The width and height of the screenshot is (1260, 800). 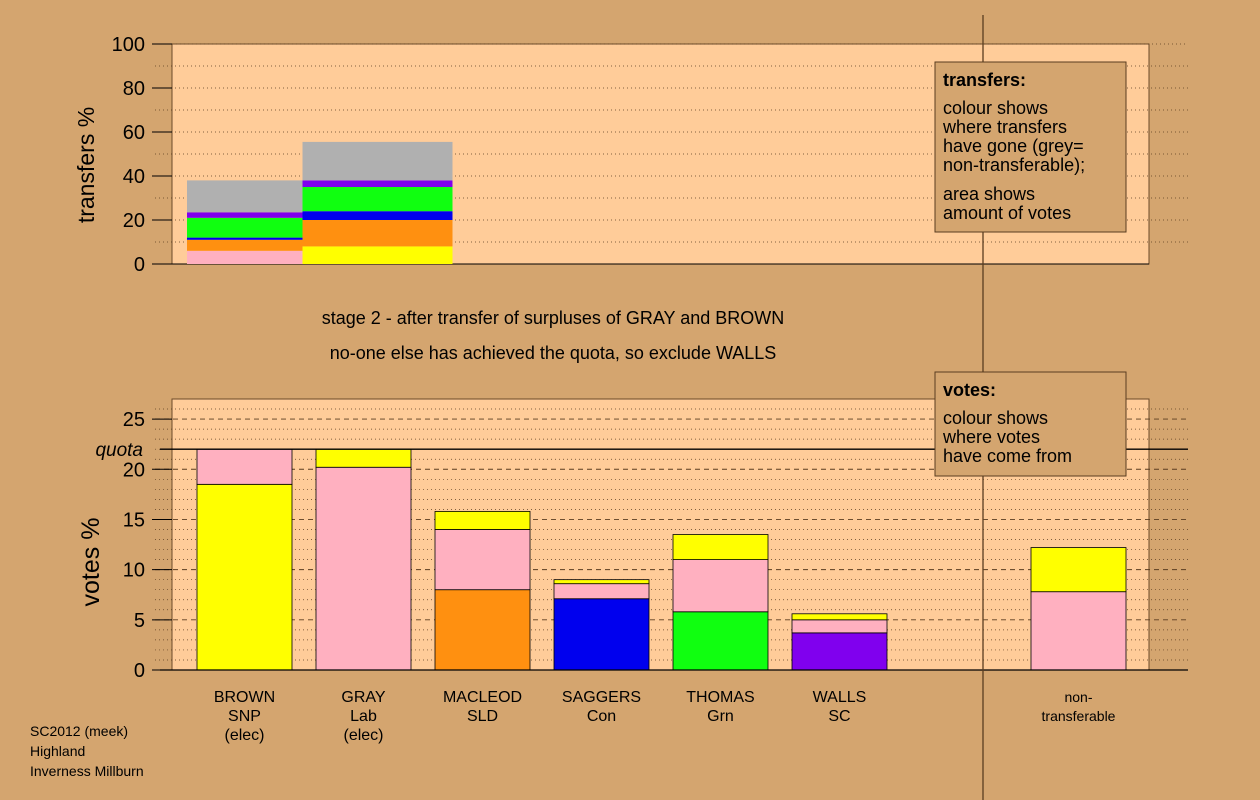 What do you see at coordinates (720, 697) in the screenshot?
I see `candidate-label-thomas: THOMAS` at bounding box center [720, 697].